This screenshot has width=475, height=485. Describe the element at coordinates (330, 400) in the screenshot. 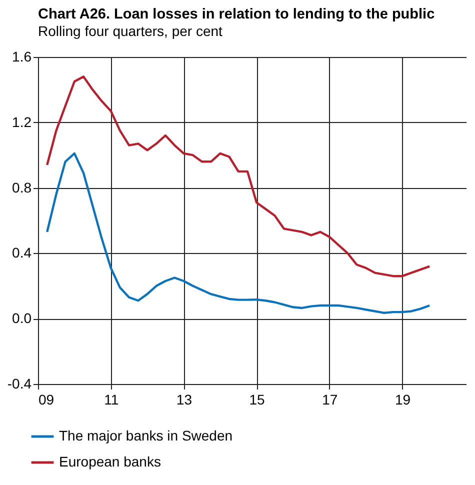

I see `x-tick-label: 17` at that location.